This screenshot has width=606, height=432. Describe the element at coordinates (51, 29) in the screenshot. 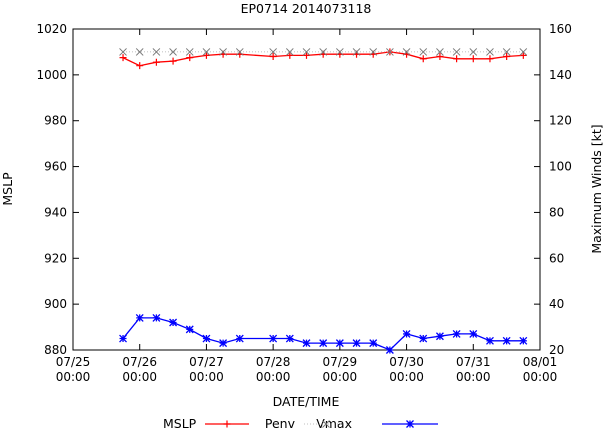

I see `y-tick-label: 1020` at that location.